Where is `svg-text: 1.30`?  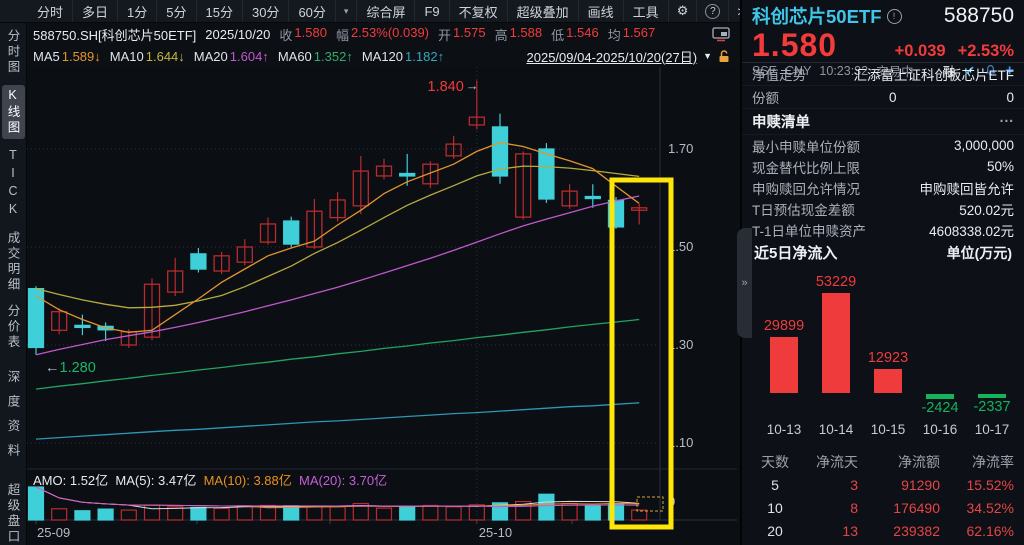
svg-text: 1.30 is located at coordinates (680, 344).